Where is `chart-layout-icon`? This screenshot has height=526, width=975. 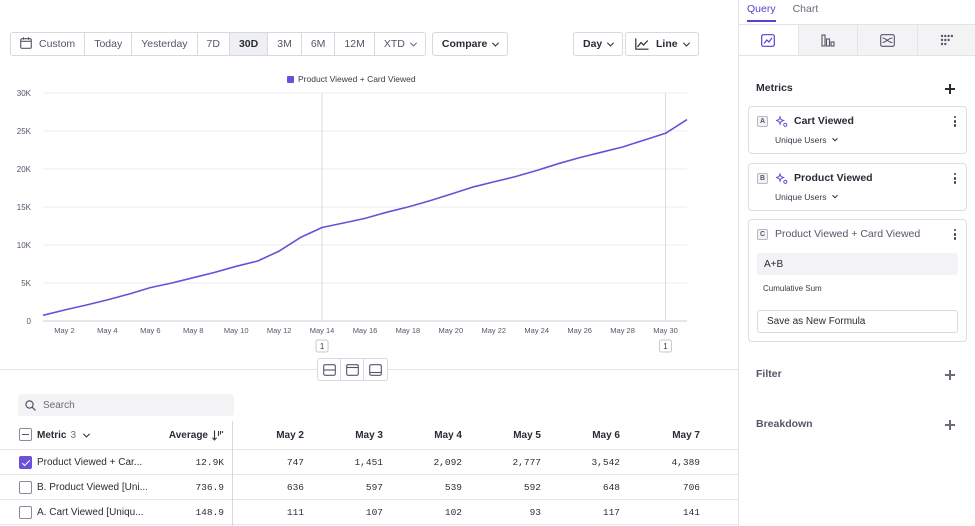 chart-layout-icon is located at coordinates (352, 369).